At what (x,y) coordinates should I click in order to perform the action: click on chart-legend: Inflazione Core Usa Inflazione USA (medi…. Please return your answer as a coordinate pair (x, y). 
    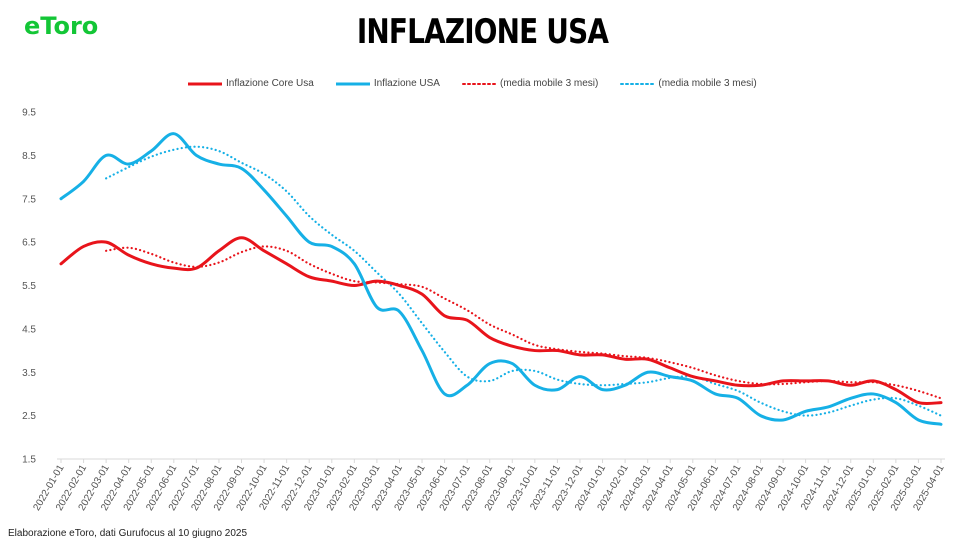
    Looking at the image, I should click on (483, 83).